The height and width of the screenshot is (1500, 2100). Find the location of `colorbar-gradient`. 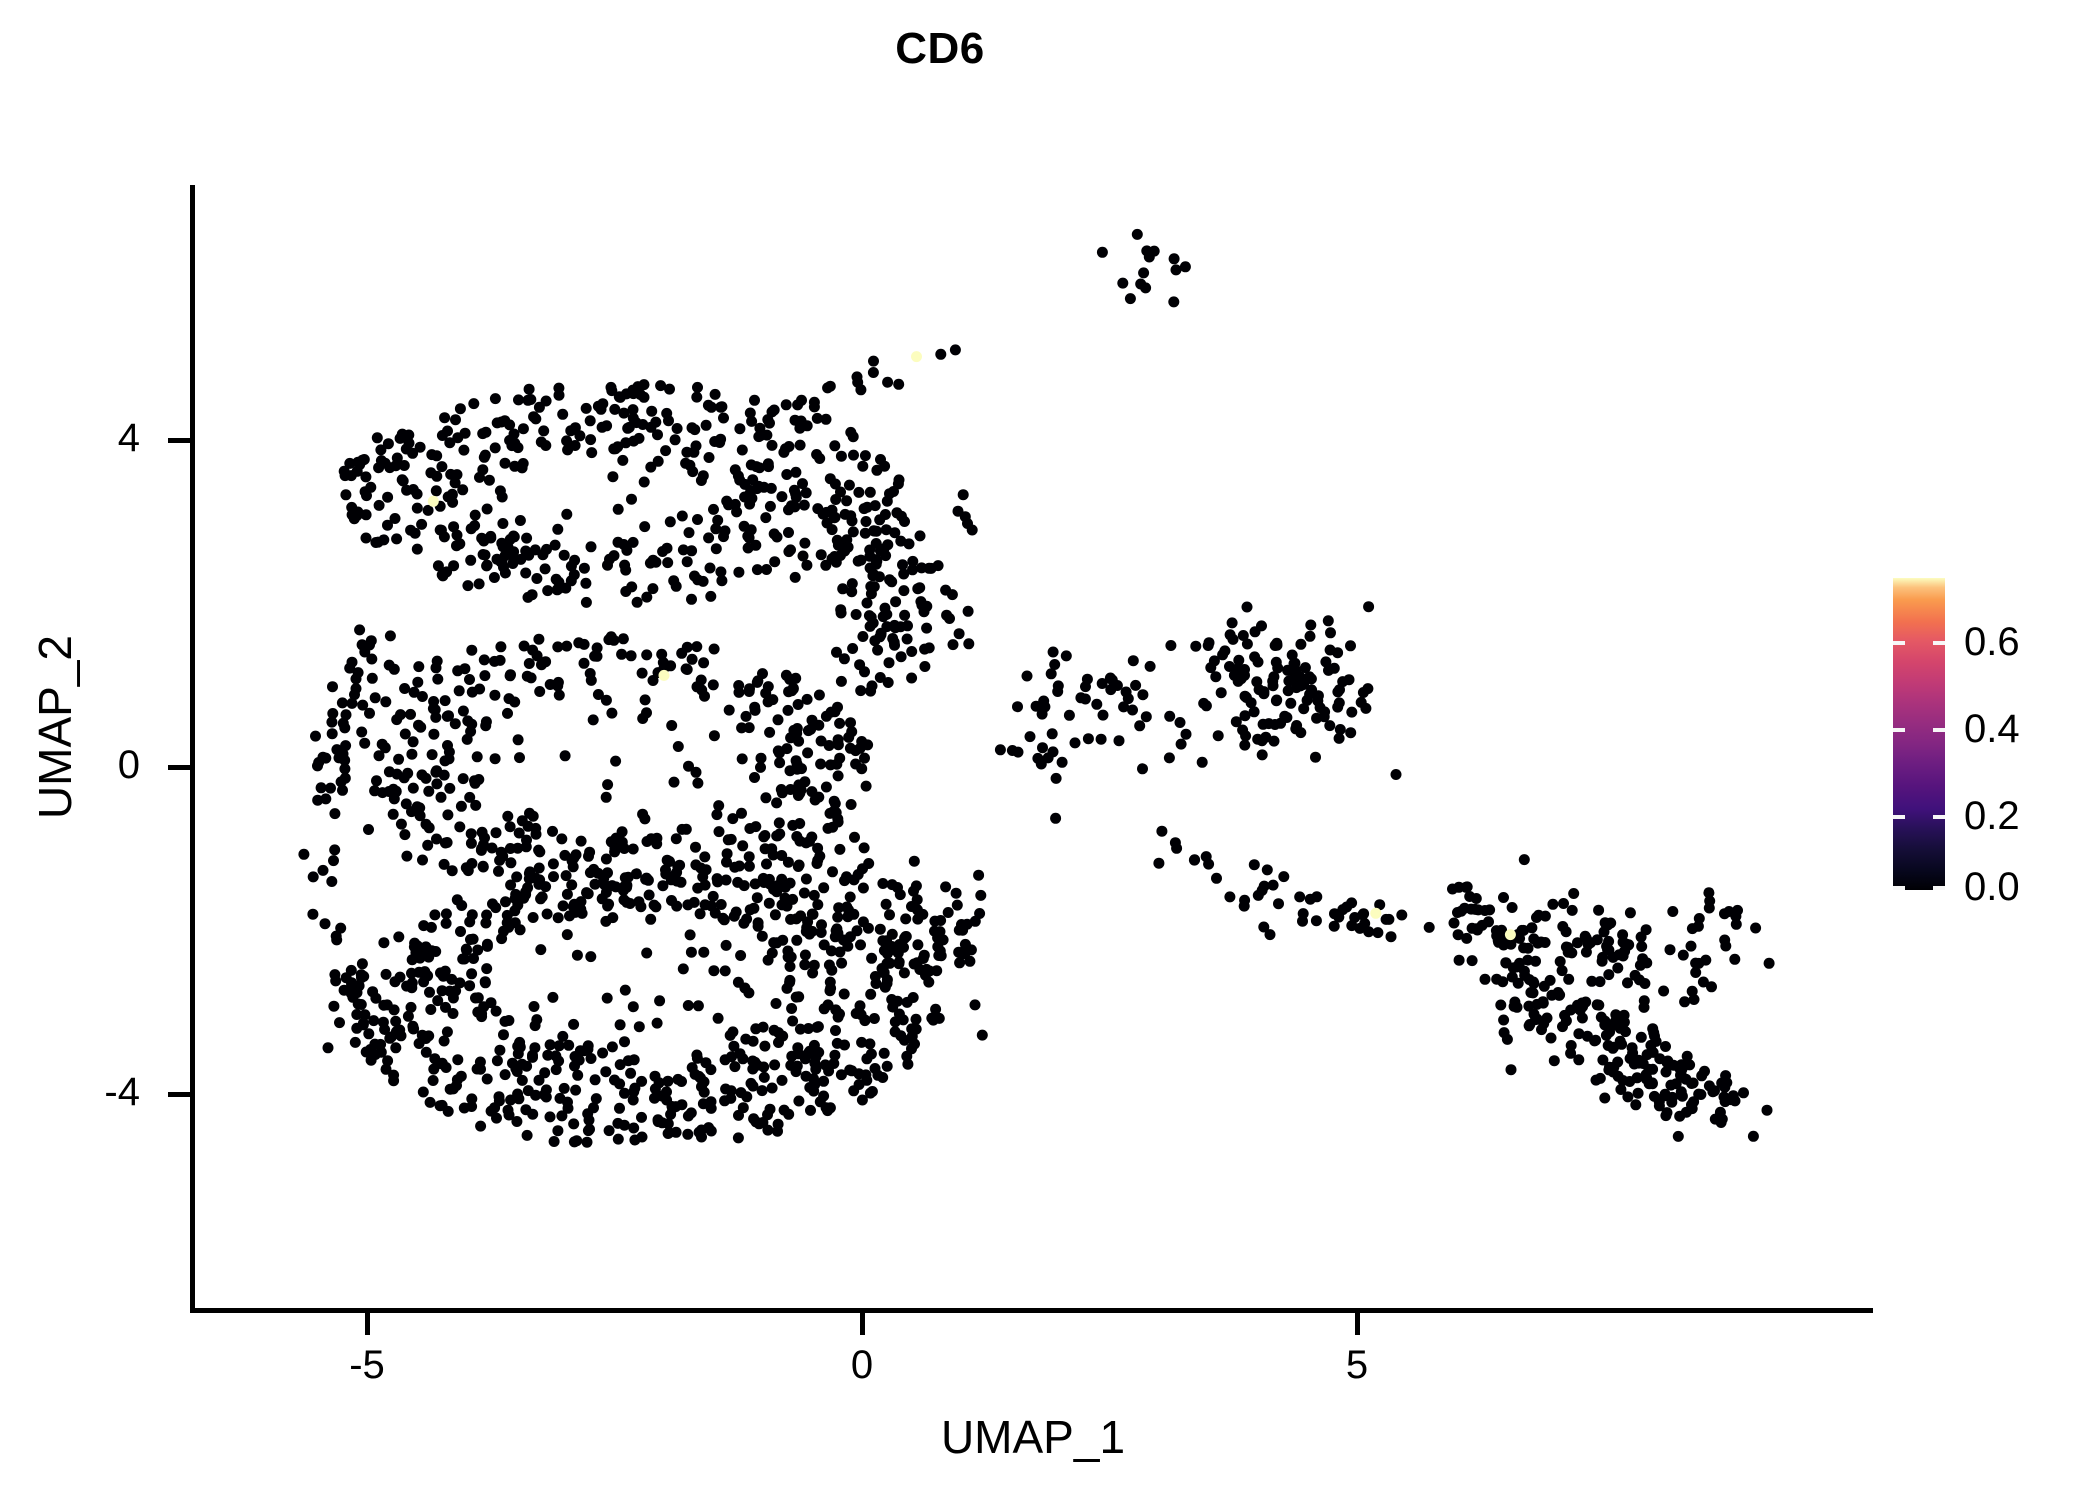

colorbar-gradient is located at coordinates (1919, 734).